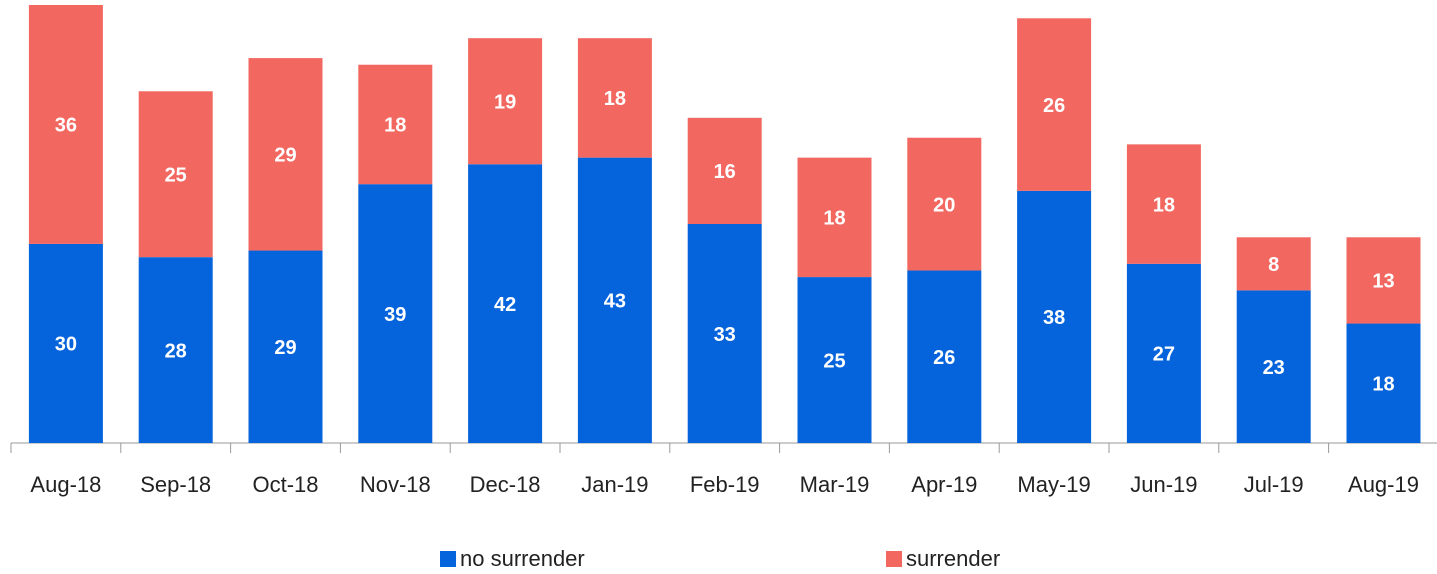  I want to click on value-label: 27, so click(1164, 355).